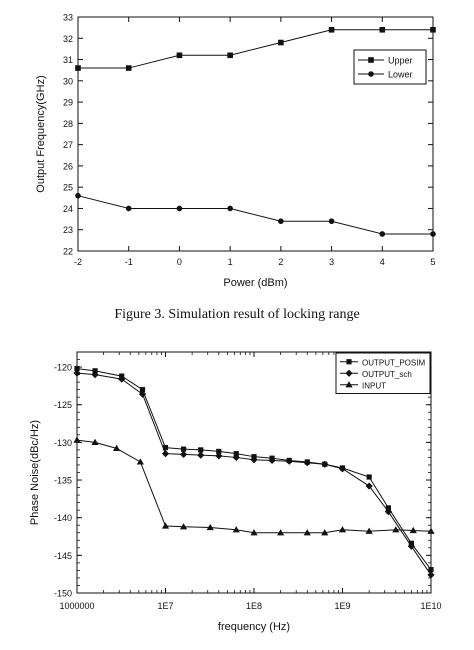 Image resolution: width=474 pixels, height=650 pixels. What do you see at coordinates (255, 215) in the screenshot?
I see `lower-series-line` at bounding box center [255, 215].